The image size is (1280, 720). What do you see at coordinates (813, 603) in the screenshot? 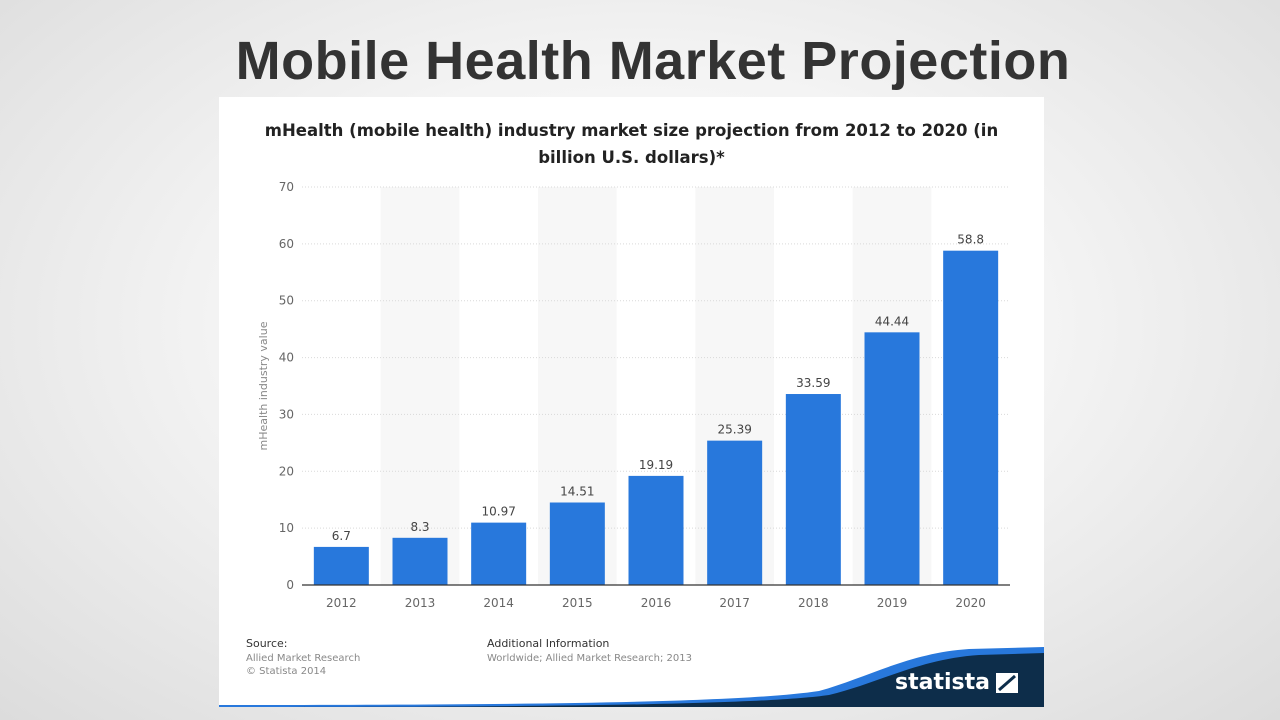
I see `x-tick-label: 2018` at bounding box center [813, 603].